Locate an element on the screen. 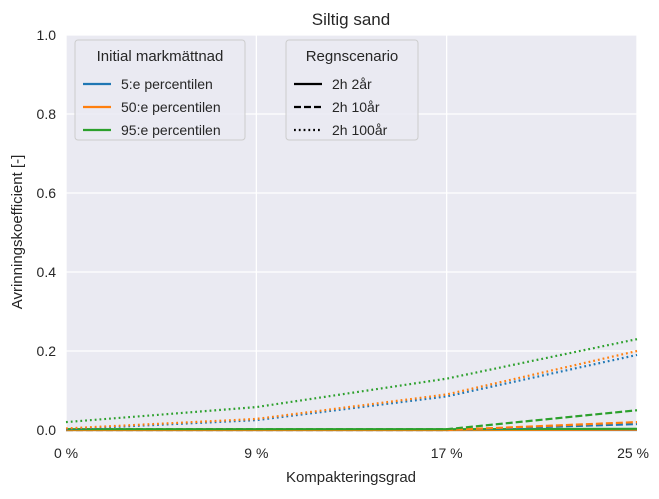 The image size is (659, 499). legend-entry-label: 5:e percentilen is located at coordinates (167, 84).